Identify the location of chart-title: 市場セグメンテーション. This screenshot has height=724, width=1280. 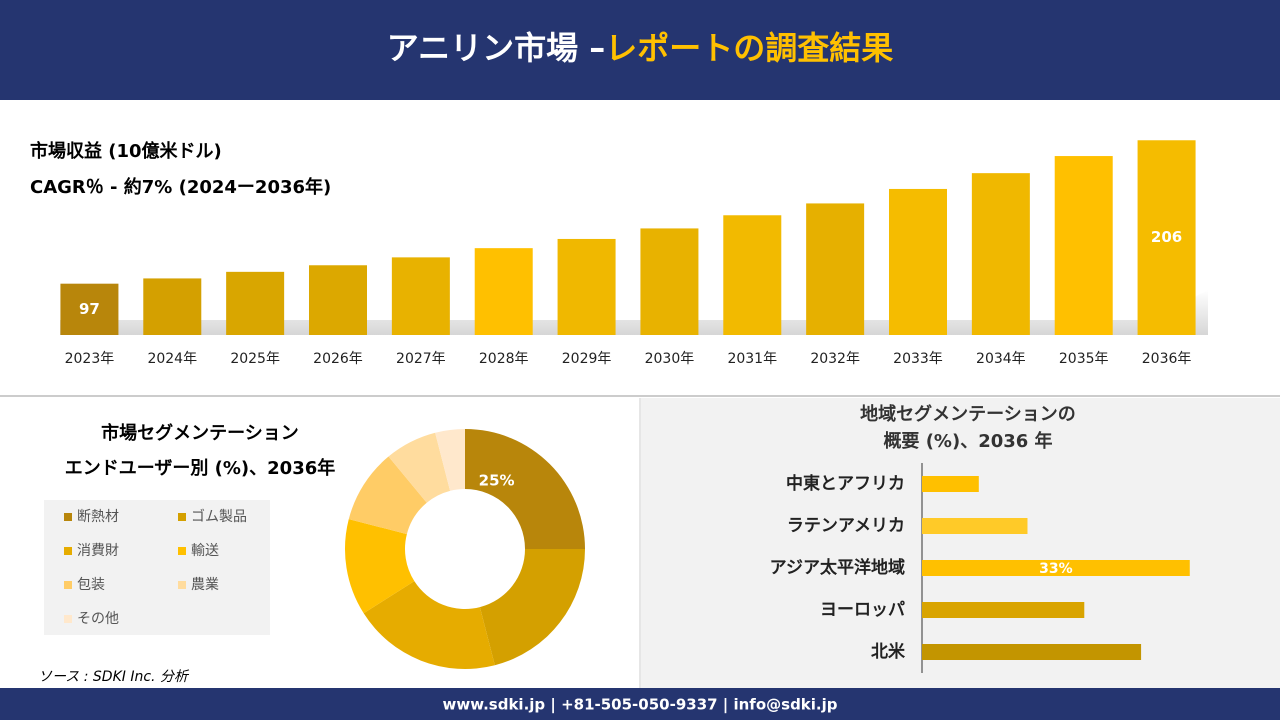
(200, 433).